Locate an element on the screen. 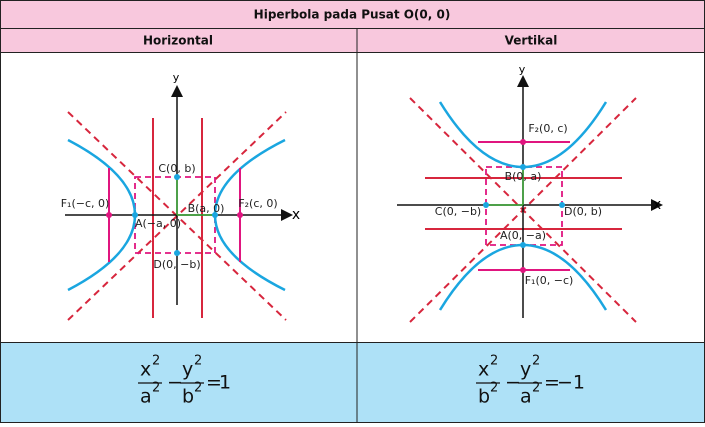 The height and width of the screenshot is (427, 705). point-label: F₂(0, c) is located at coordinates (547, 128).